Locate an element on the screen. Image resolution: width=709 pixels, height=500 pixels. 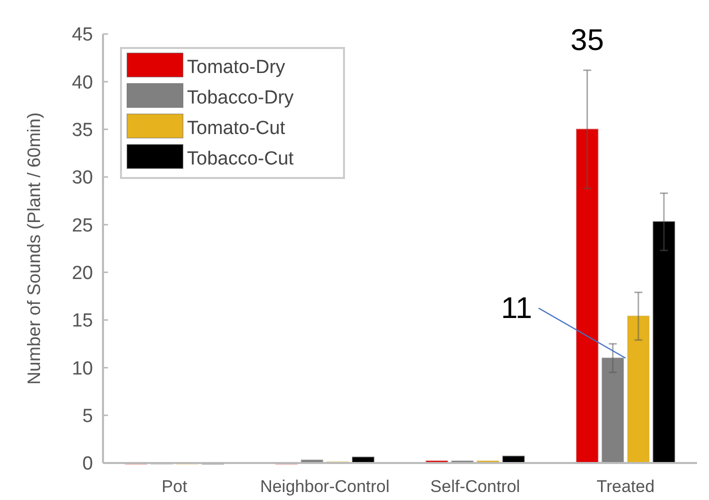
legend-label: Tobacco-Cut is located at coordinates (240, 159).